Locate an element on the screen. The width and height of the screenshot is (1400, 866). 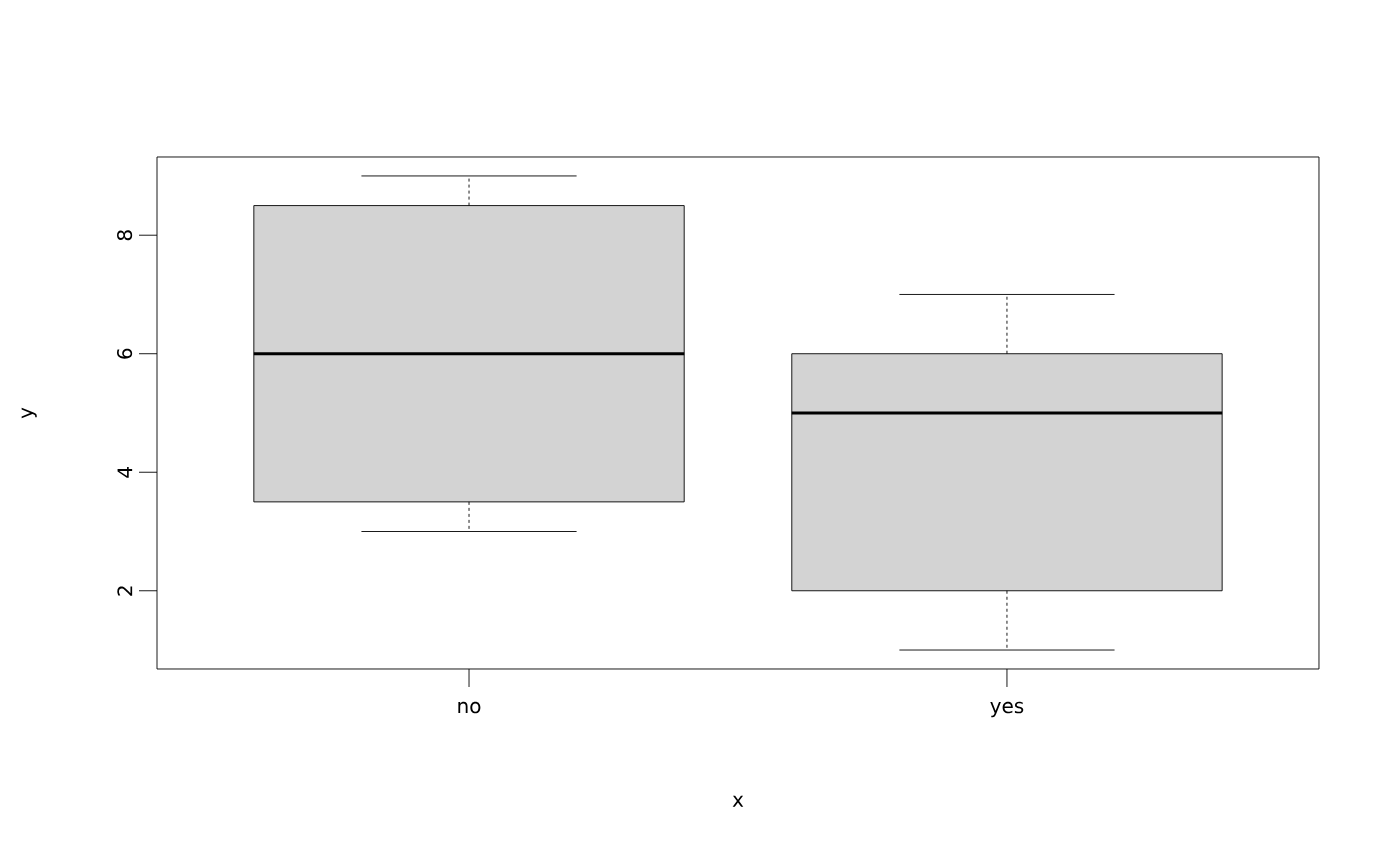
y-tick-label: 2 is located at coordinates (125, 591).